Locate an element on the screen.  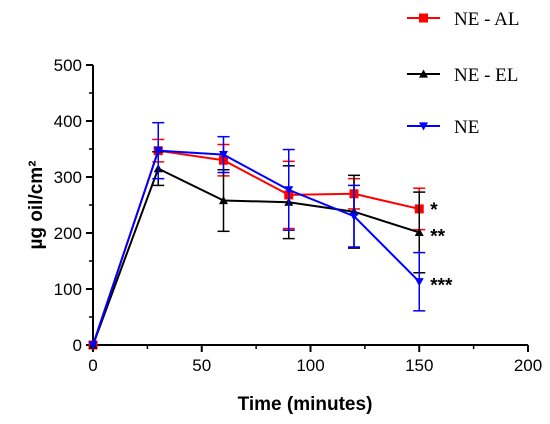
y-tick-label: 0 is located at coordinates (77, 345).